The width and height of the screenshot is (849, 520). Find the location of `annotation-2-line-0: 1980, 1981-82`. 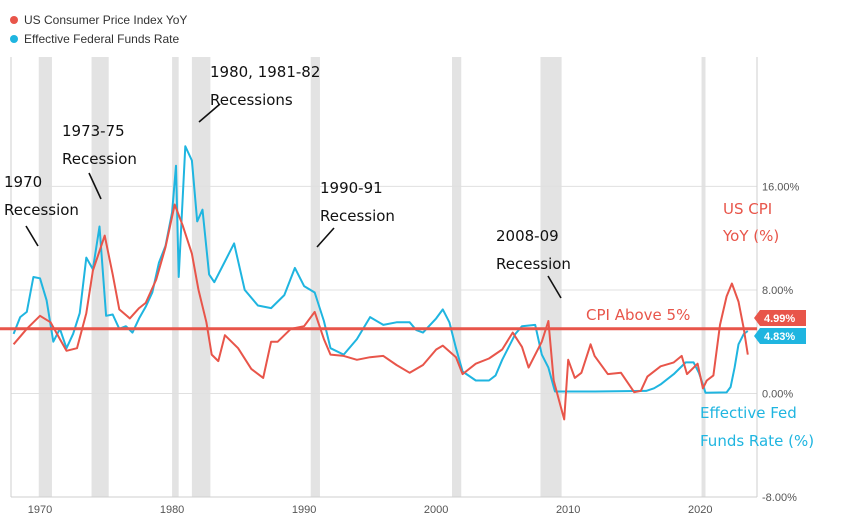

annotation-2-line-0: 1980, 1981-82 is located at coordinates (265, 72).